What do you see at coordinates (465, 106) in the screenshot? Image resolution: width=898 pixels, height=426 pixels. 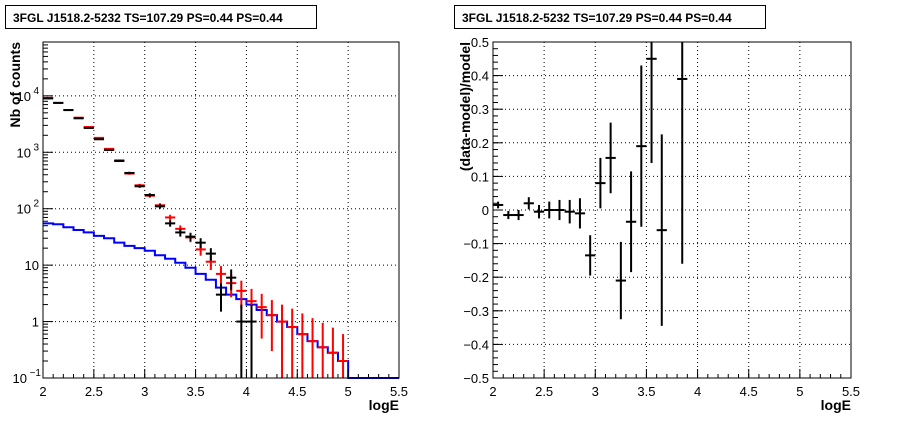 I see `residual-y-axis-label: (data-model)/model` at bounding box center [465, 106].